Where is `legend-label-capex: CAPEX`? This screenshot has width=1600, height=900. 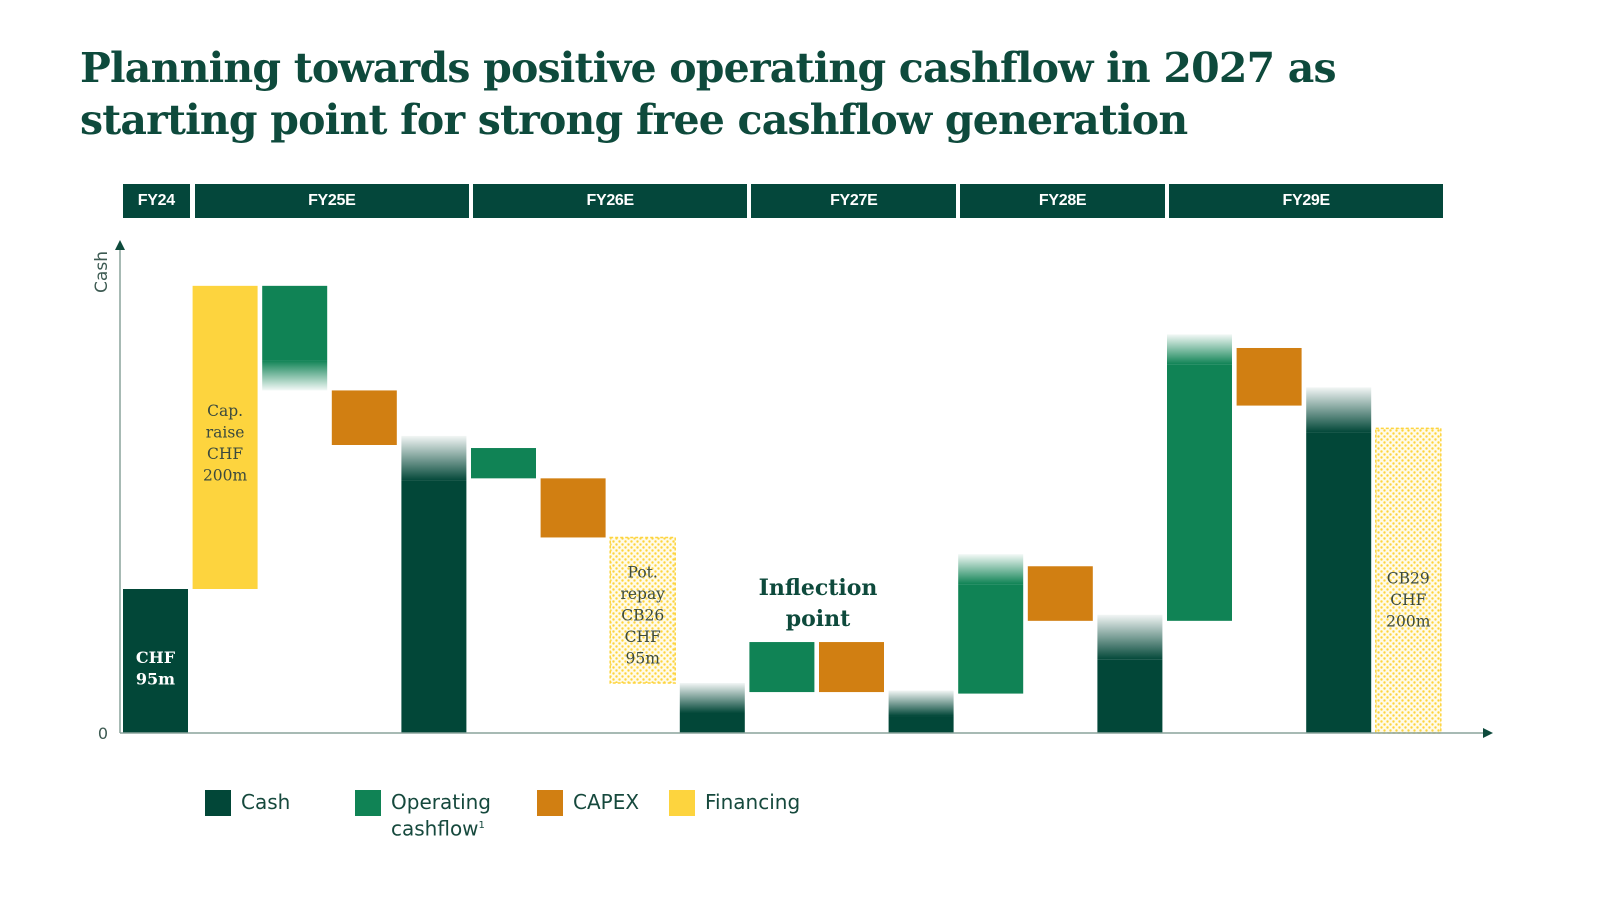 legend-label-capex: CAPEX is located at coordinates (606, 802).